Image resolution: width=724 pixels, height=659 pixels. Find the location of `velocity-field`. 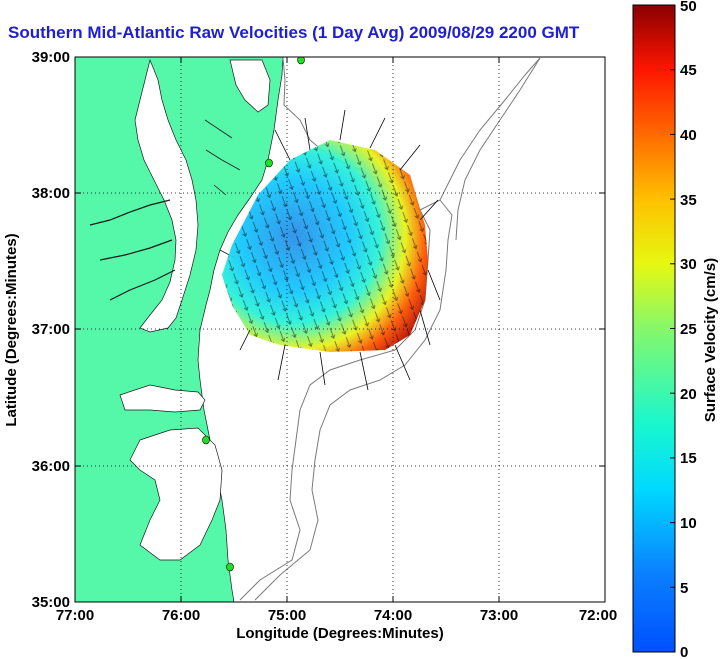

velocity-field is located at coordinates (331, 250).